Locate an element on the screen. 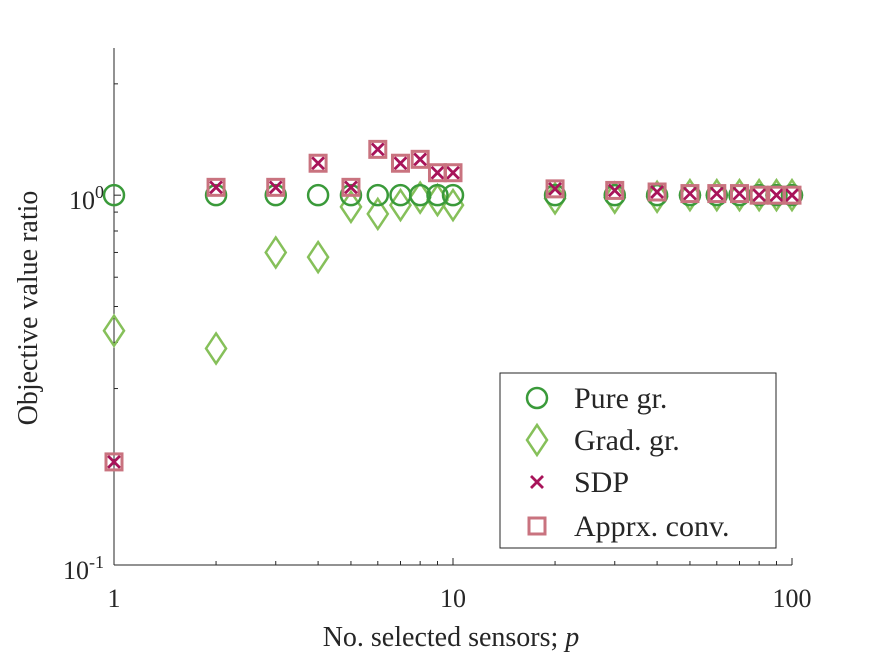  x-axis-label: No. selected sensors; p is located at coordinates (451, 637).